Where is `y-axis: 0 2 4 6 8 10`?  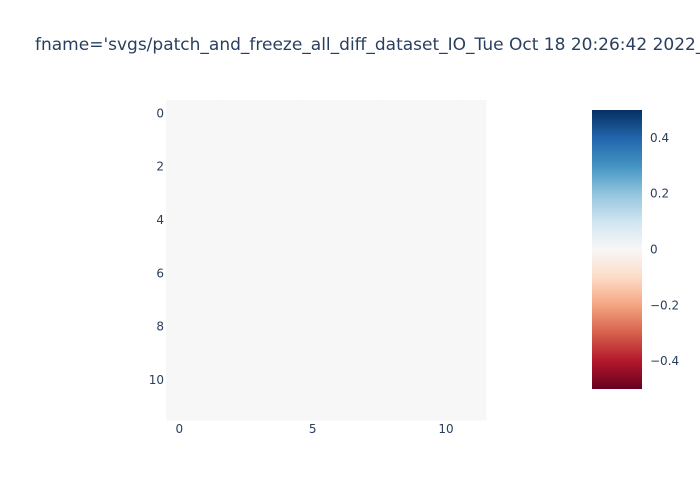 y-axis: 0 2 4 6 8 10 is located at coordinates (156, 246).